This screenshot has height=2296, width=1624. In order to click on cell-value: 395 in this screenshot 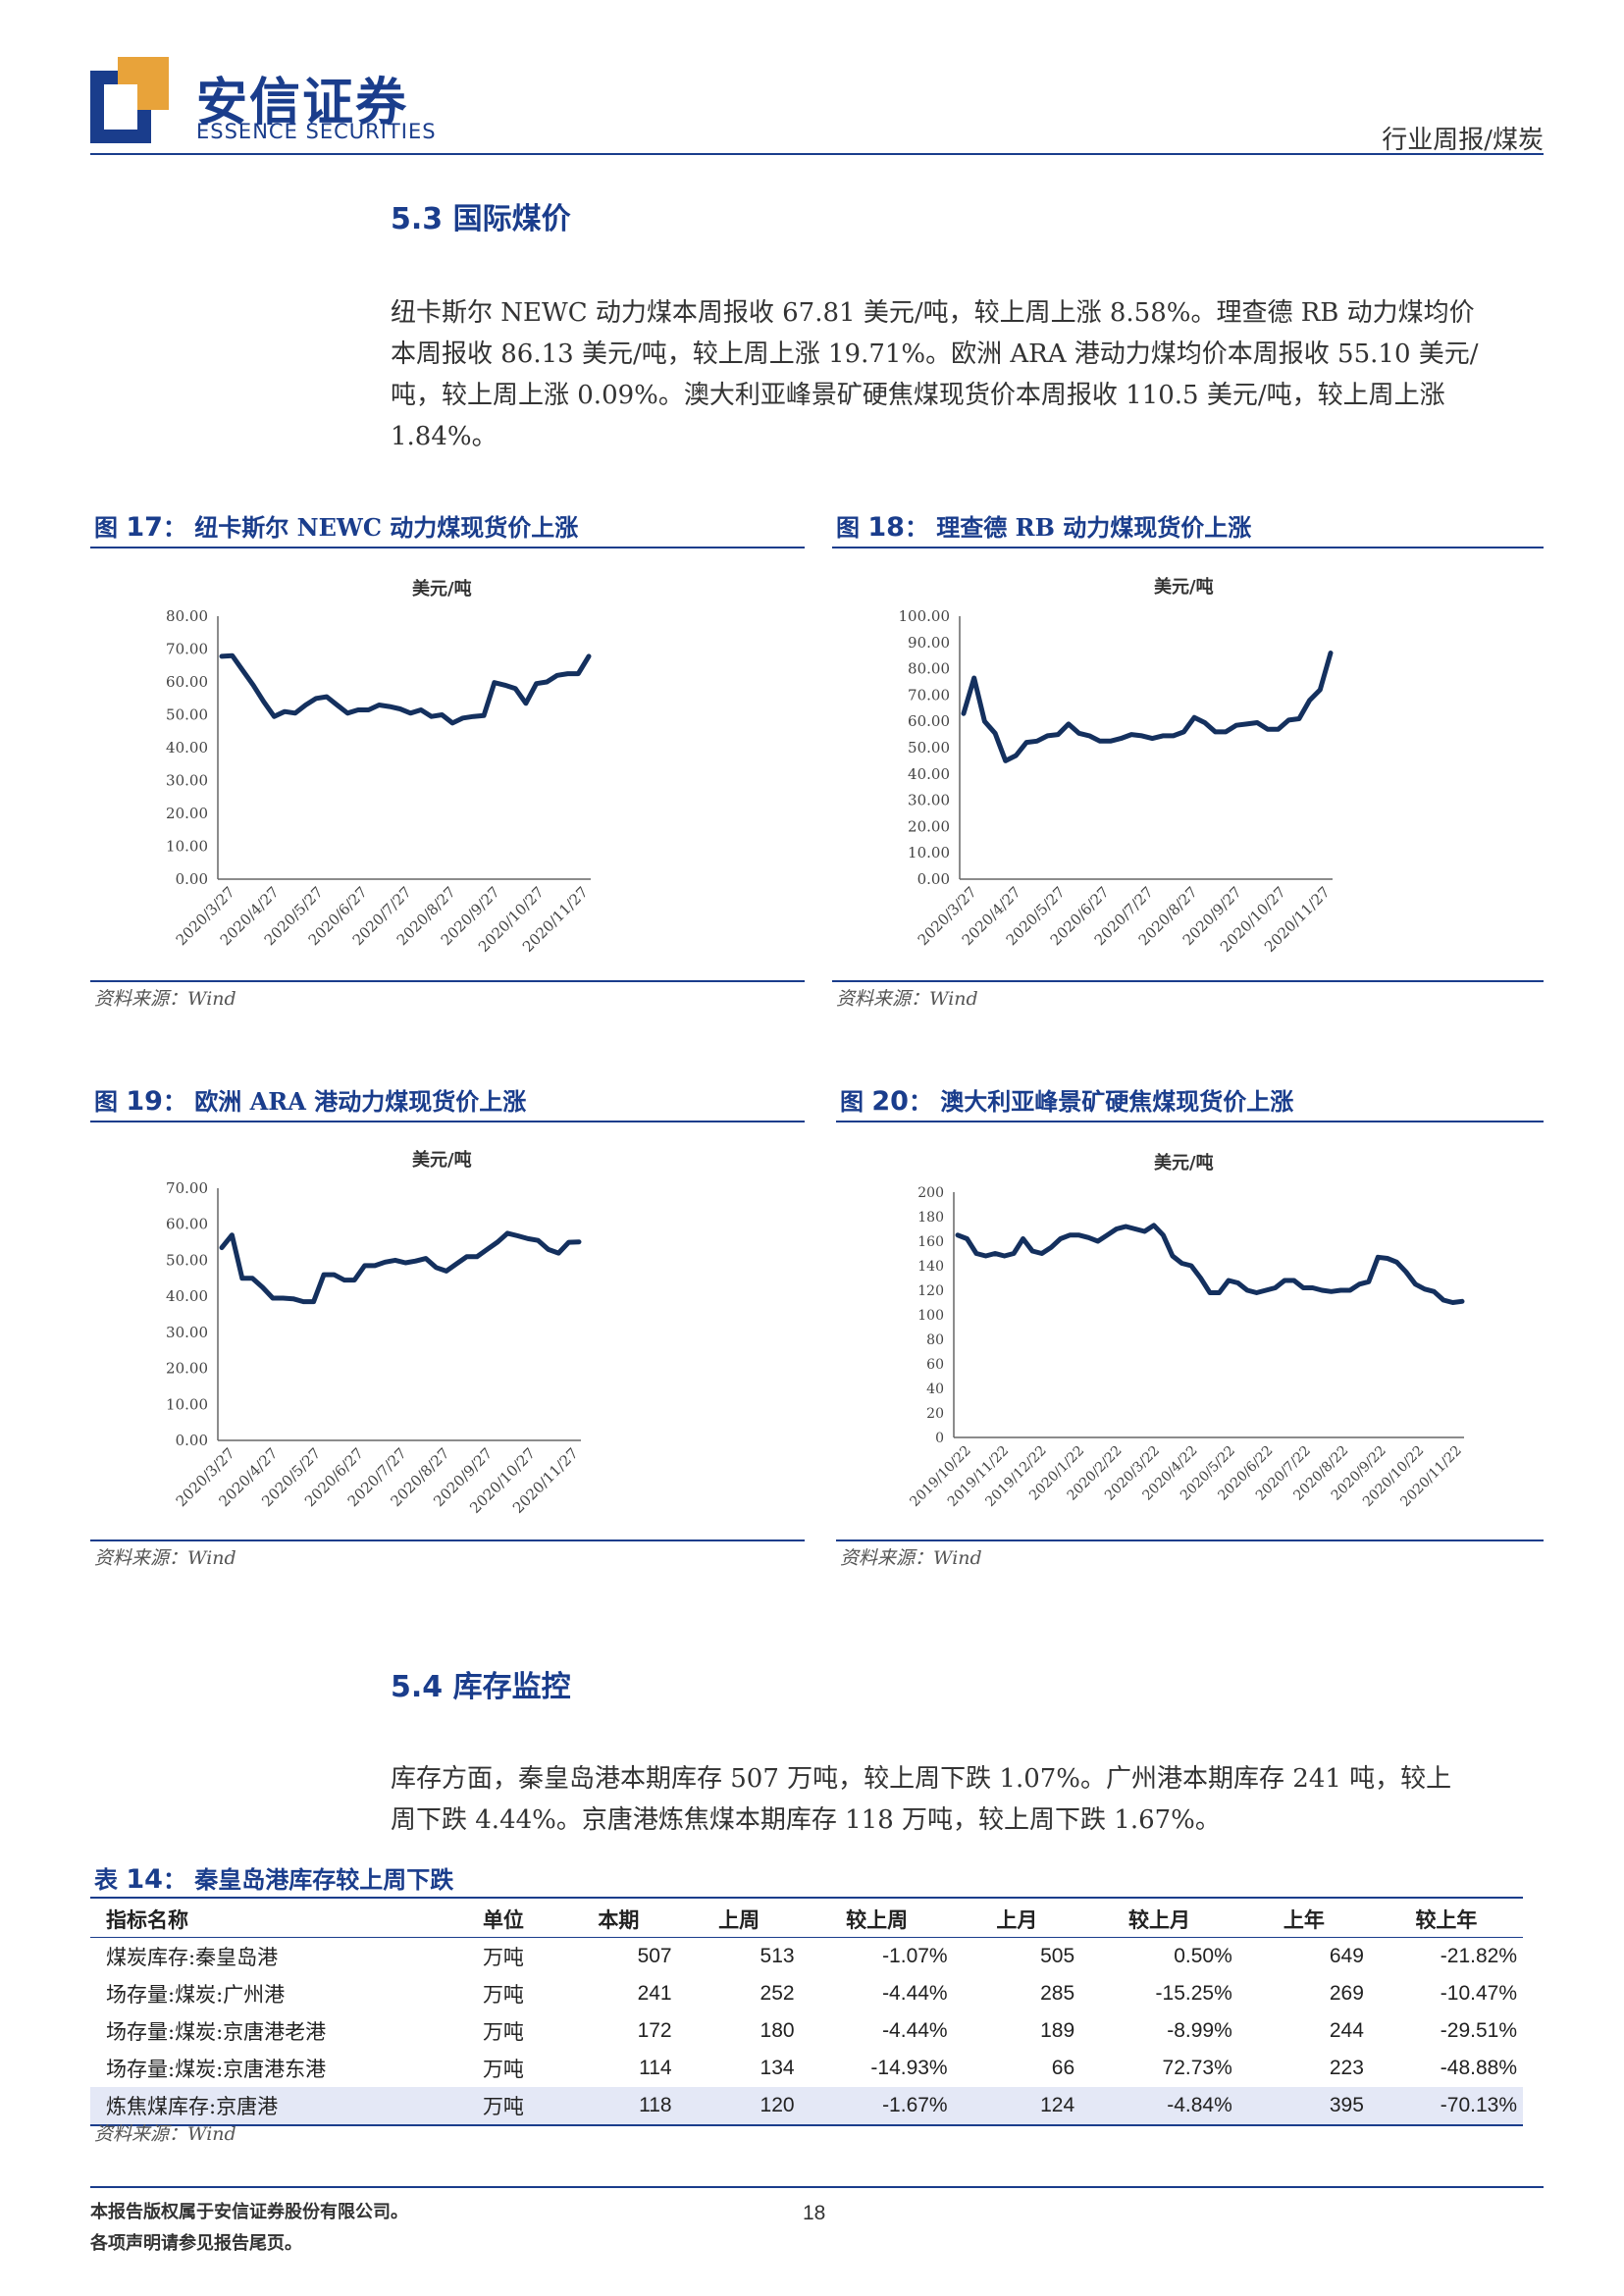, I will do `click(1303, 2106)`.